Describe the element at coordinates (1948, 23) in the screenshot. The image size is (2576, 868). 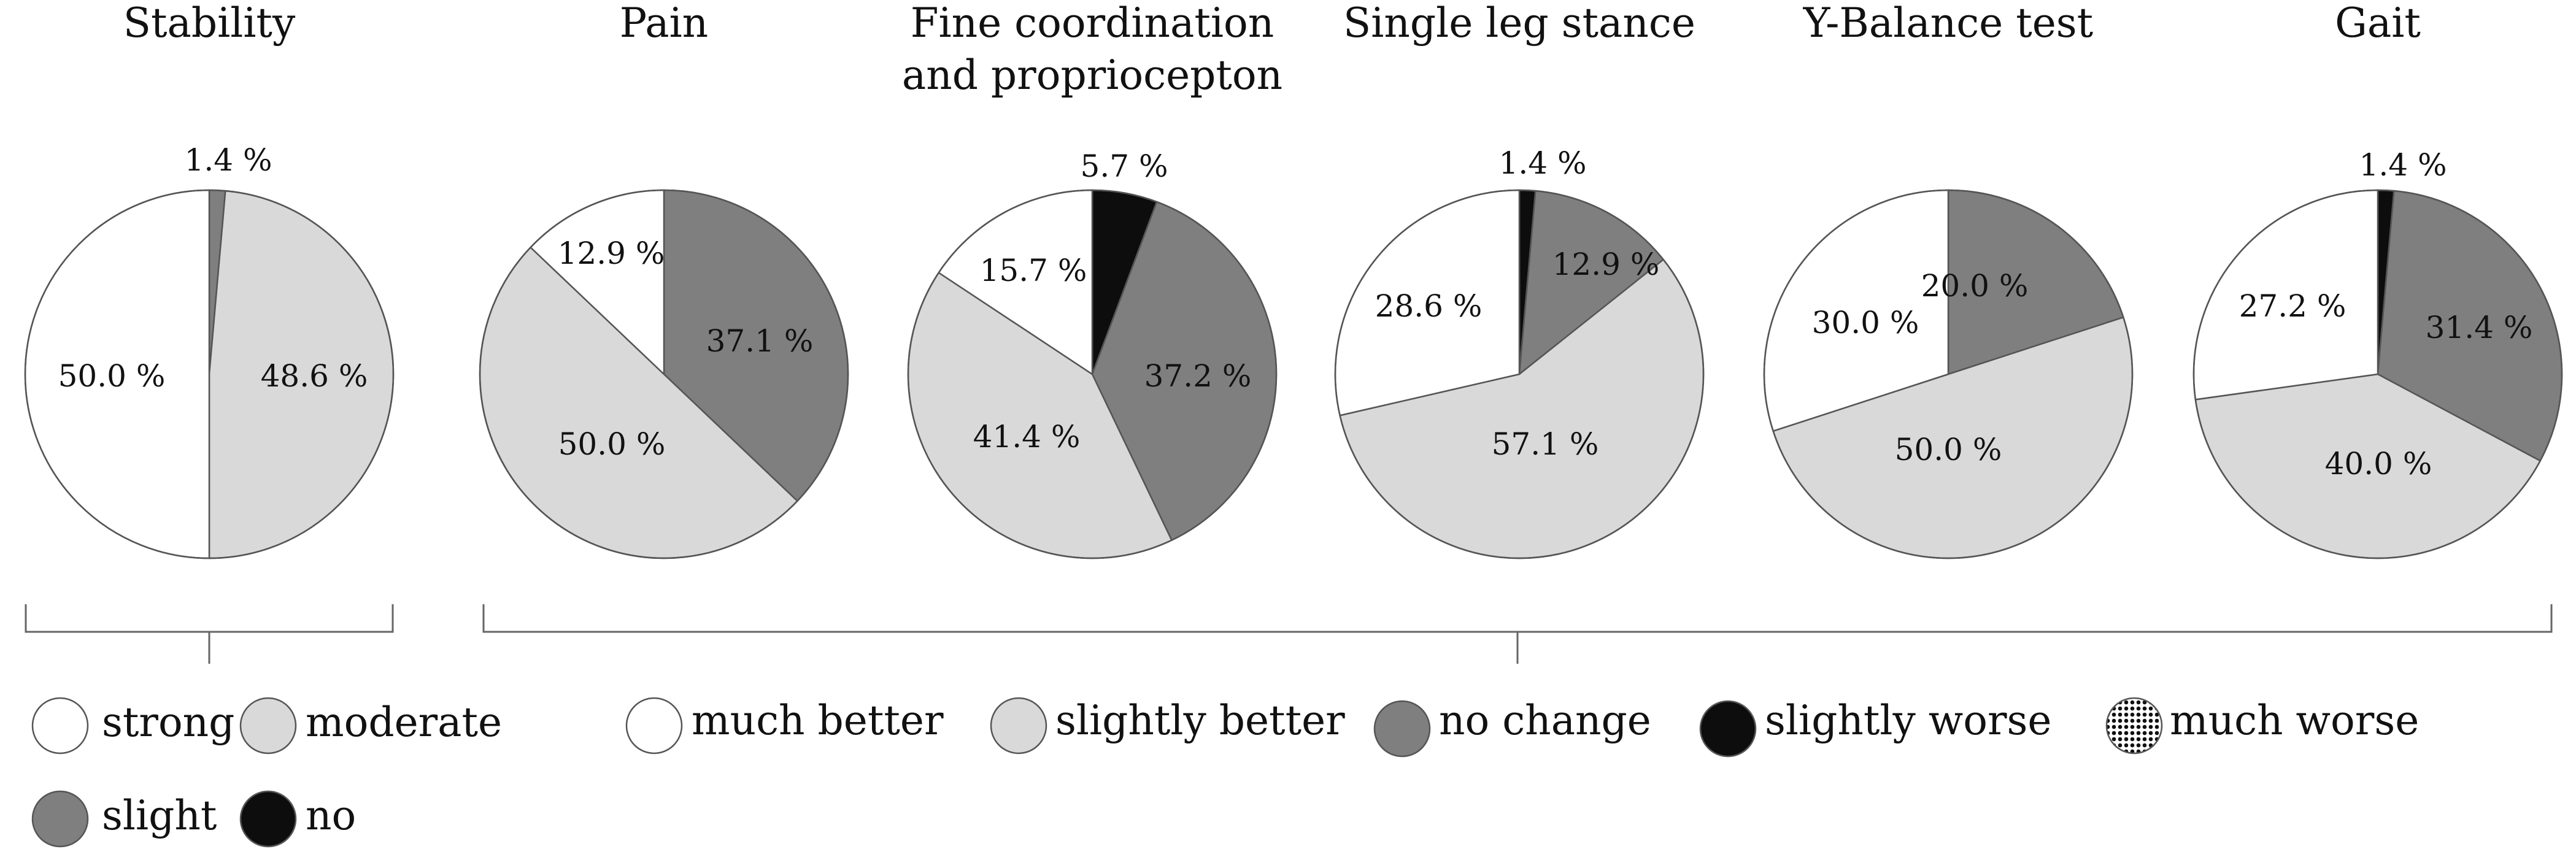
I see `chart-title: Y-Balance test` at that location.